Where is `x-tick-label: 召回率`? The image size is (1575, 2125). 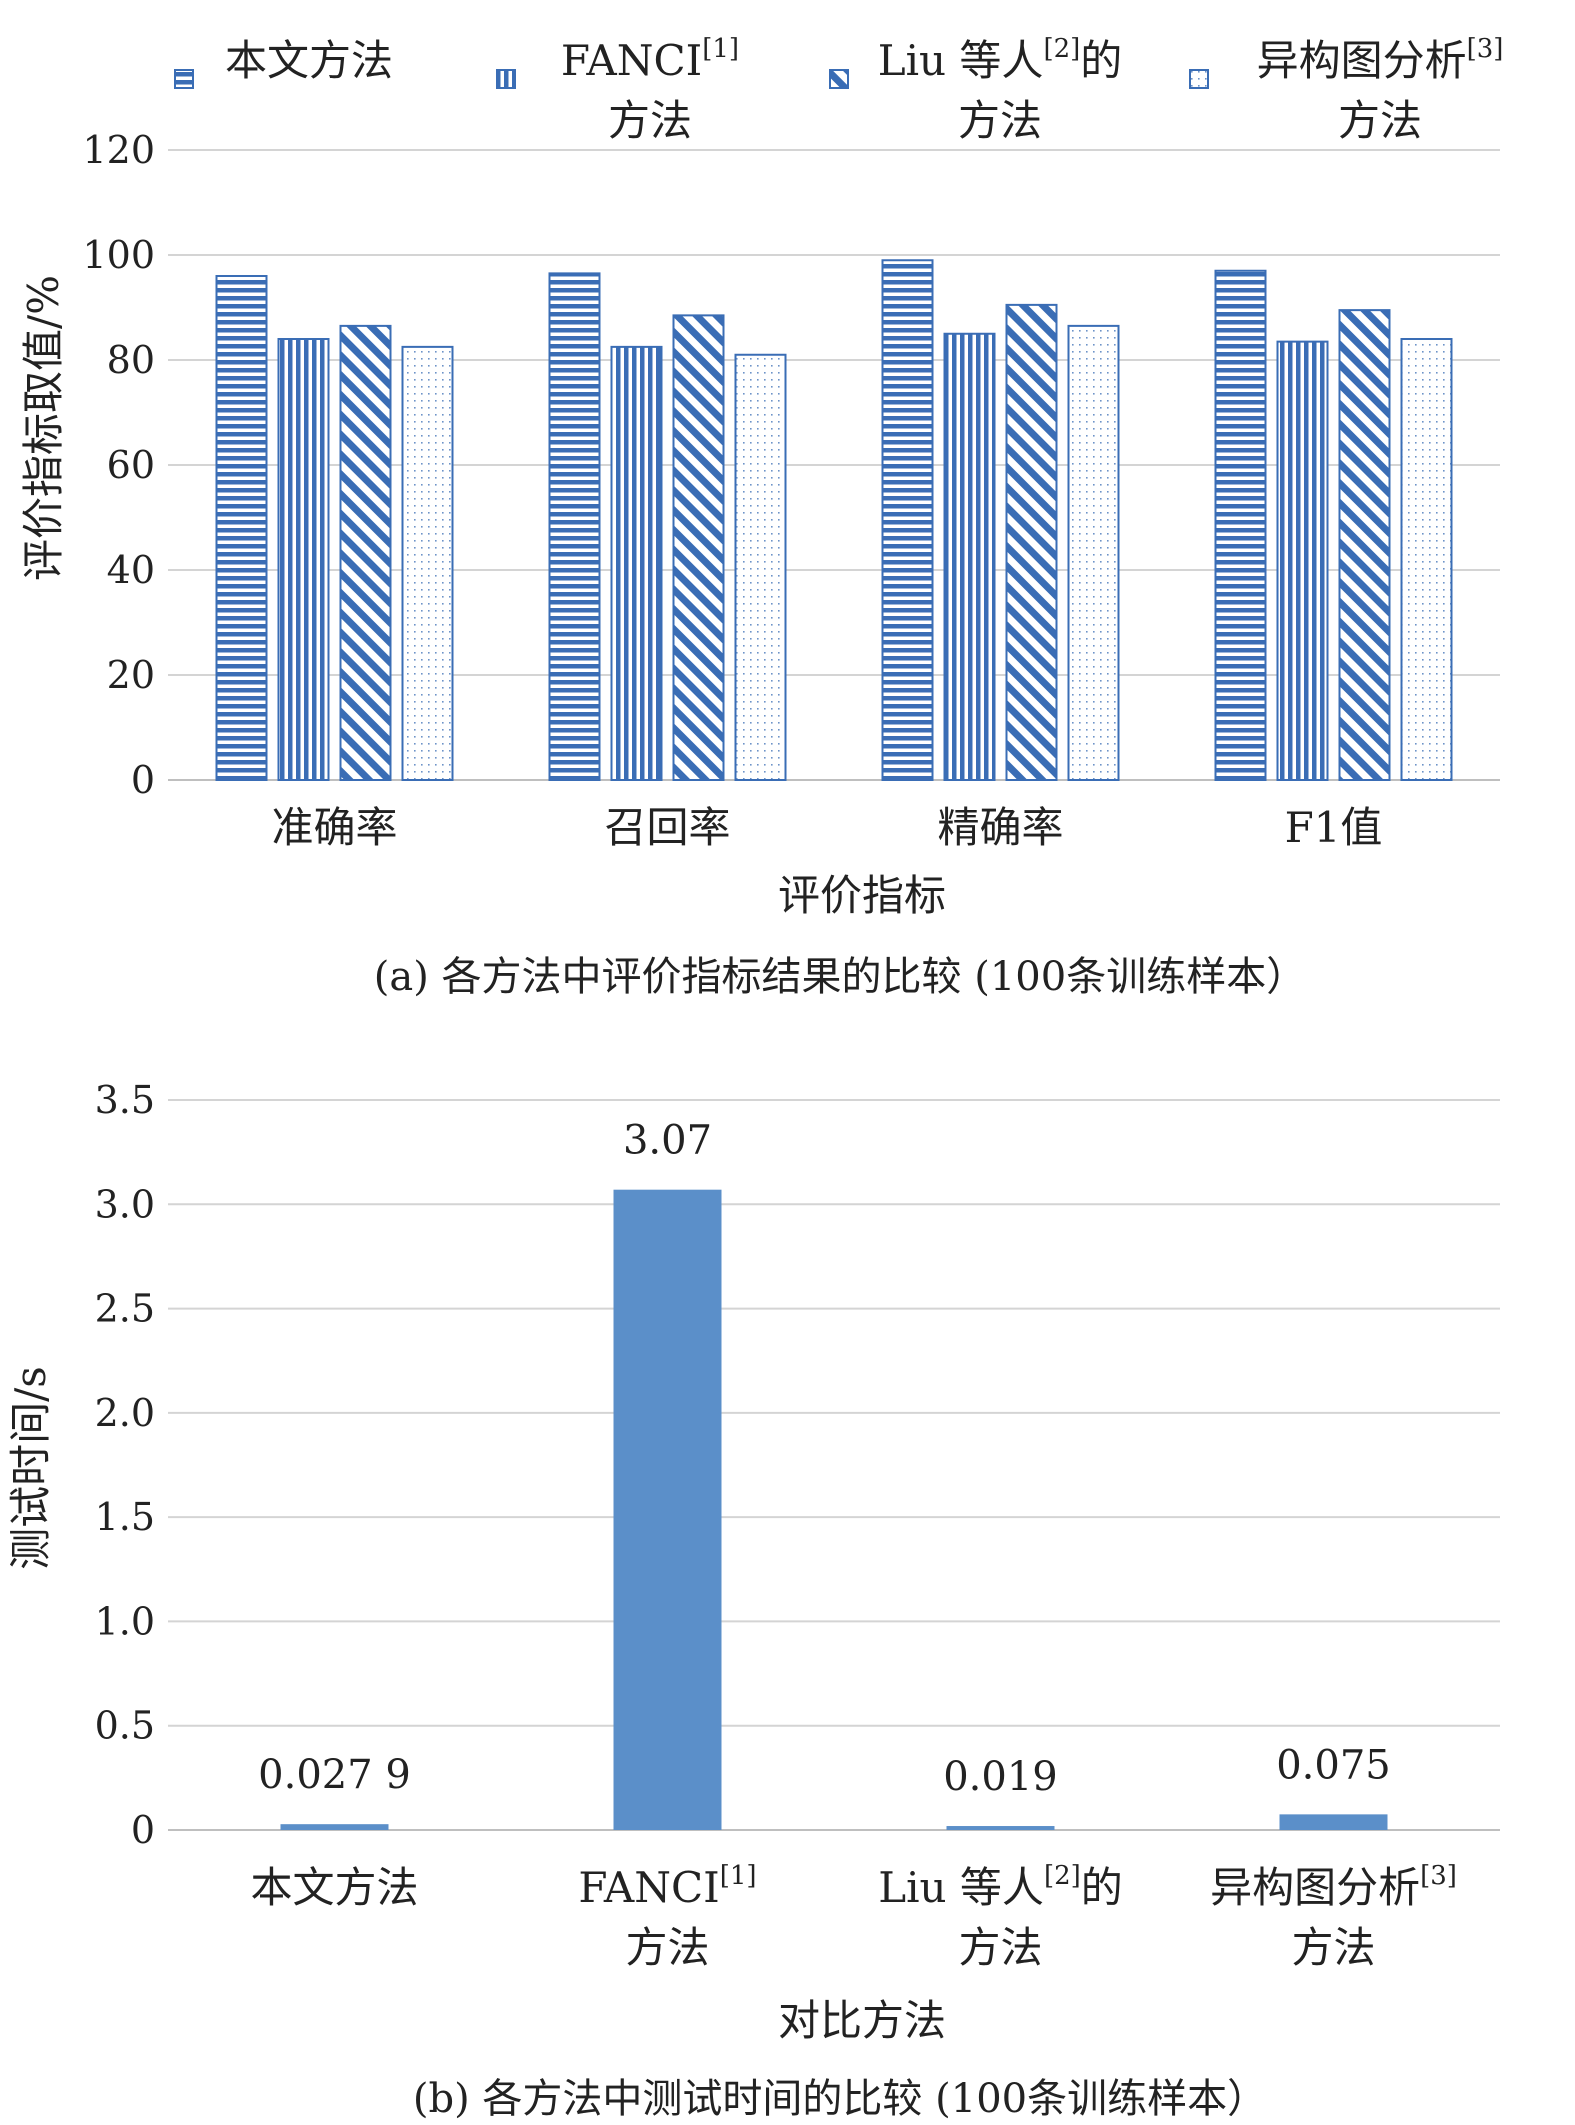
x-tick-label: 召回率 is located at coordinates (667, 827).